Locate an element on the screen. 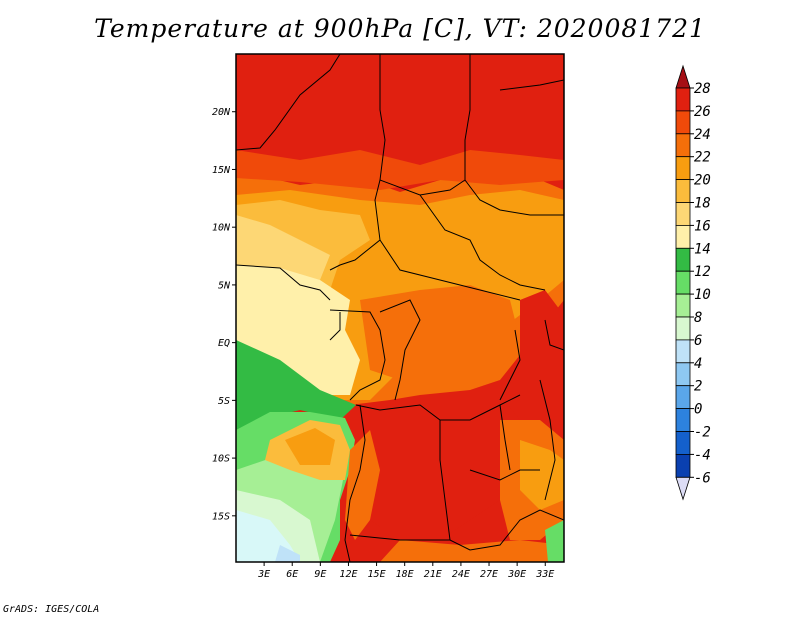  lon-tick: 27E is located at coordinates (489, 571).